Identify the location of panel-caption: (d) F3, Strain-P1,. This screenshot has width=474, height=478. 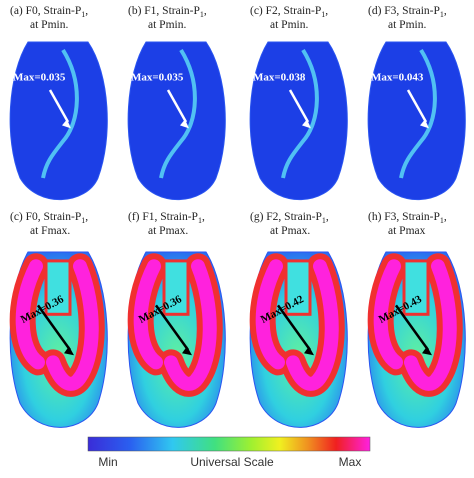
(407, 12).